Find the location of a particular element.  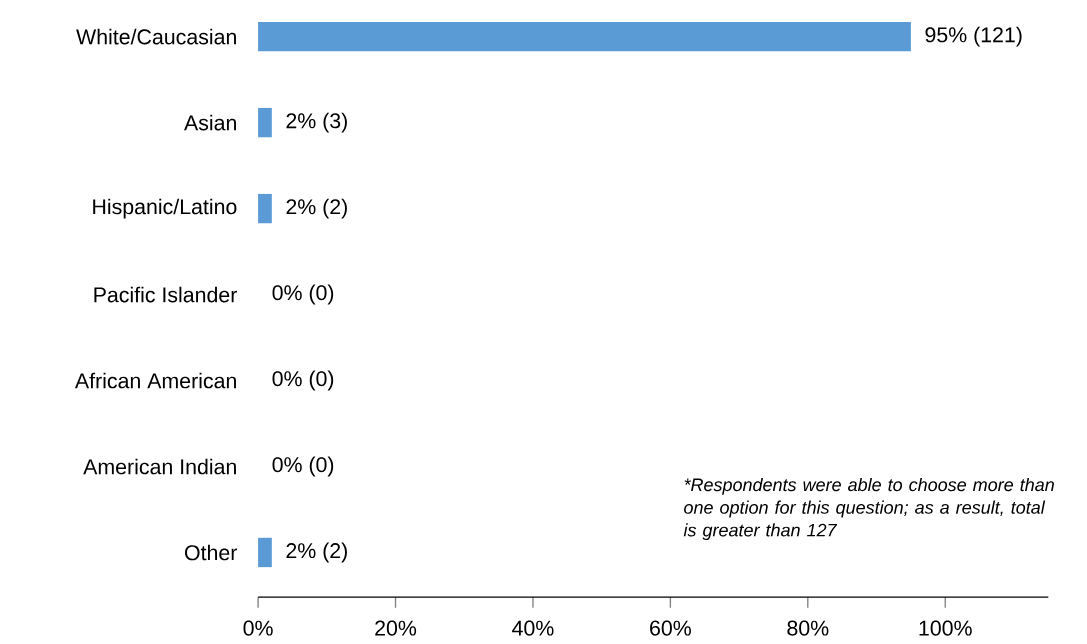

y-tick-label: American Indian is located at coordinates (159, 466).